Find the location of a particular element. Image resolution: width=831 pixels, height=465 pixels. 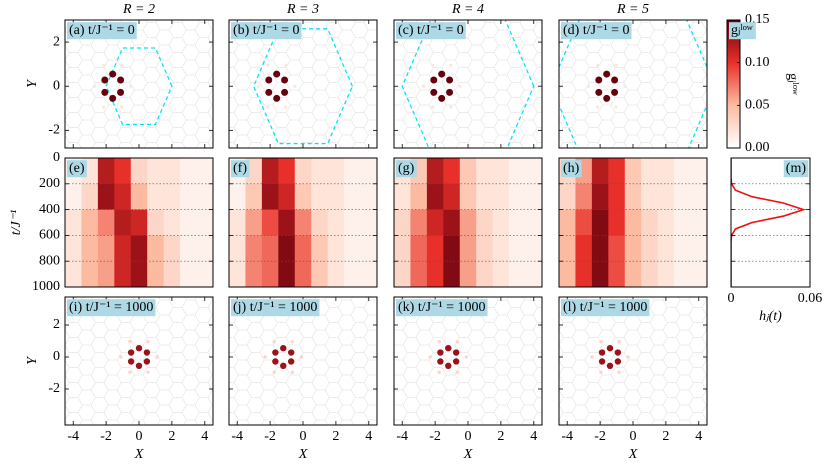

y-tick-label: 2 is located at coordinates (56, 41).